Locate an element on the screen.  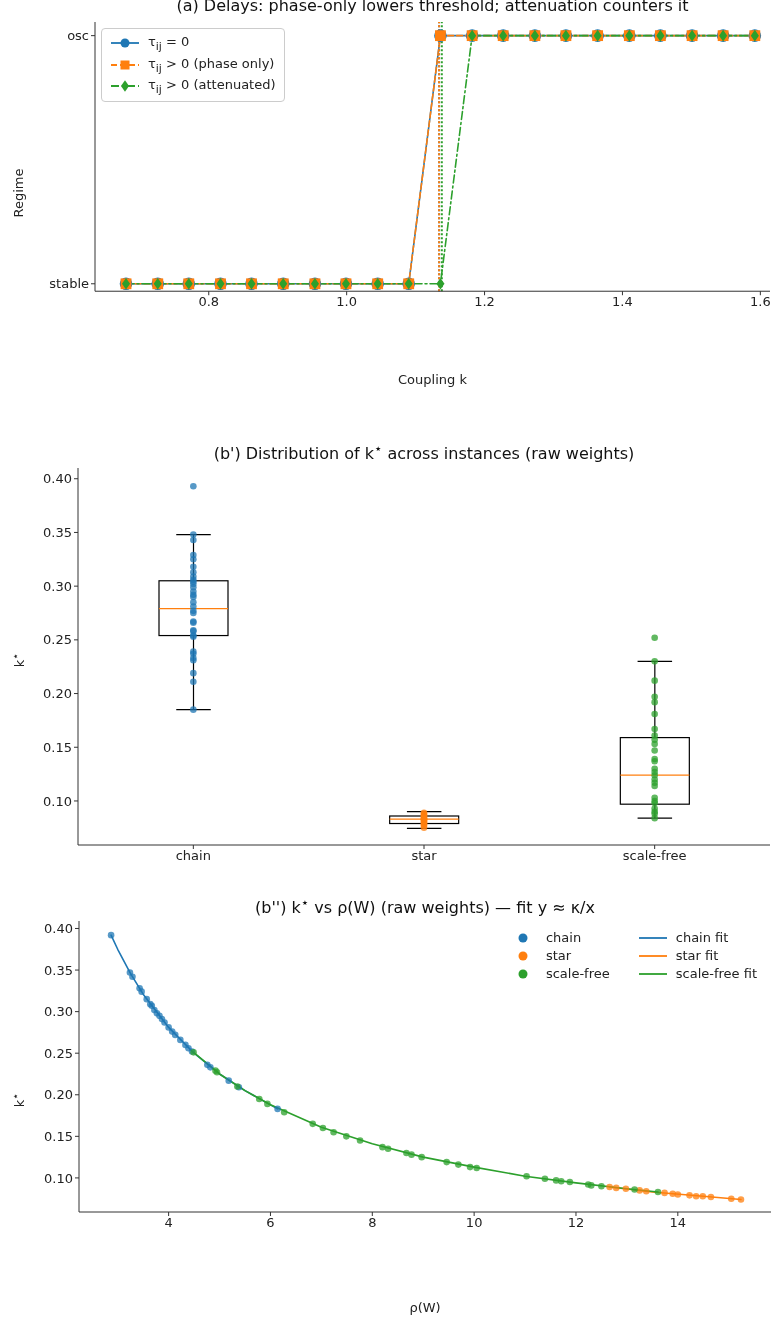
text: osc is located at coordinates (78, 36).